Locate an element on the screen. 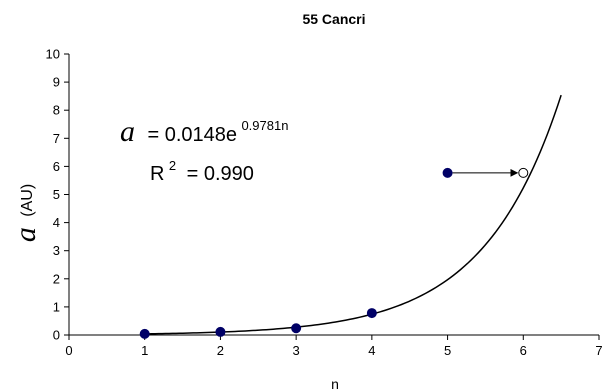 The image size is (608, 390). fit-equation-text: = 0.0148e is located at coordinates (192, 135).